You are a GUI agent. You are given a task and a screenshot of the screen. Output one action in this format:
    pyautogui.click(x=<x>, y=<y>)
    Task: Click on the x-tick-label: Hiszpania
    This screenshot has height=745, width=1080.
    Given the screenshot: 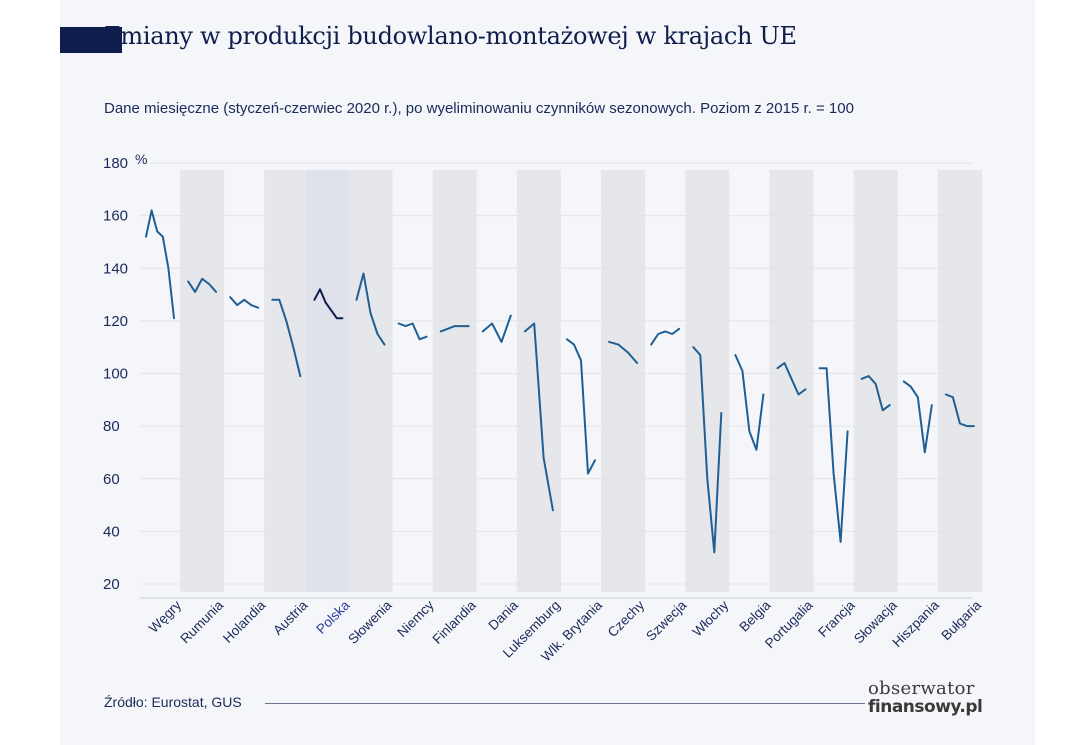 What is the action you would take?
    pyautogui.click(x=915, y=623)
    